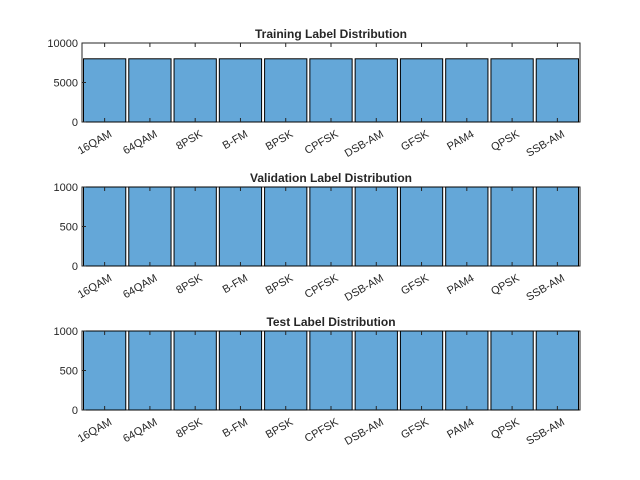 This screenshot has width=640, height=480. Describe the element at coordinates (330, 322) in the screenshot. I see `chart-title: Test Label Distribution` at that location.